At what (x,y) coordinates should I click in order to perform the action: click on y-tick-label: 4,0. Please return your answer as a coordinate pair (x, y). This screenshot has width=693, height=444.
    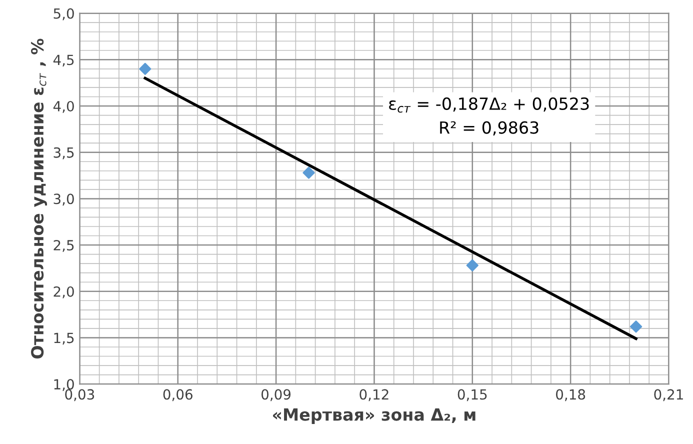
    Looking at the image, I should click on (63, 106).